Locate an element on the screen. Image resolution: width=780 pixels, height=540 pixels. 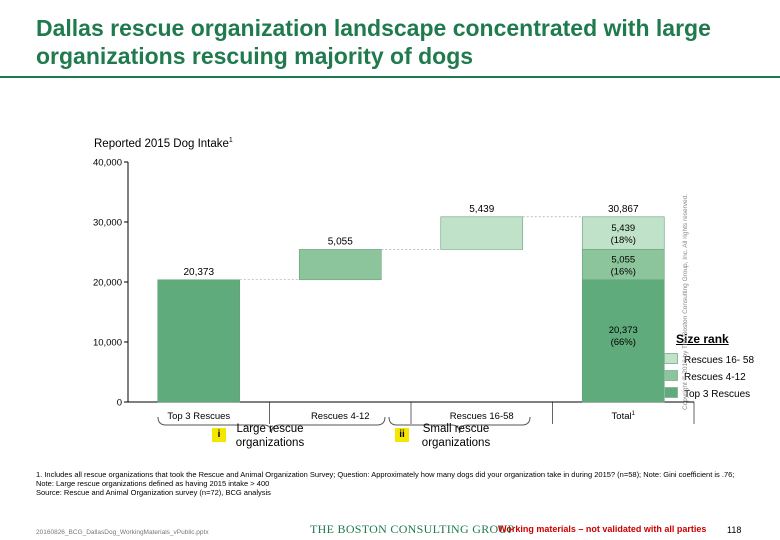
bracket-small is located at coordinates (459, 425).